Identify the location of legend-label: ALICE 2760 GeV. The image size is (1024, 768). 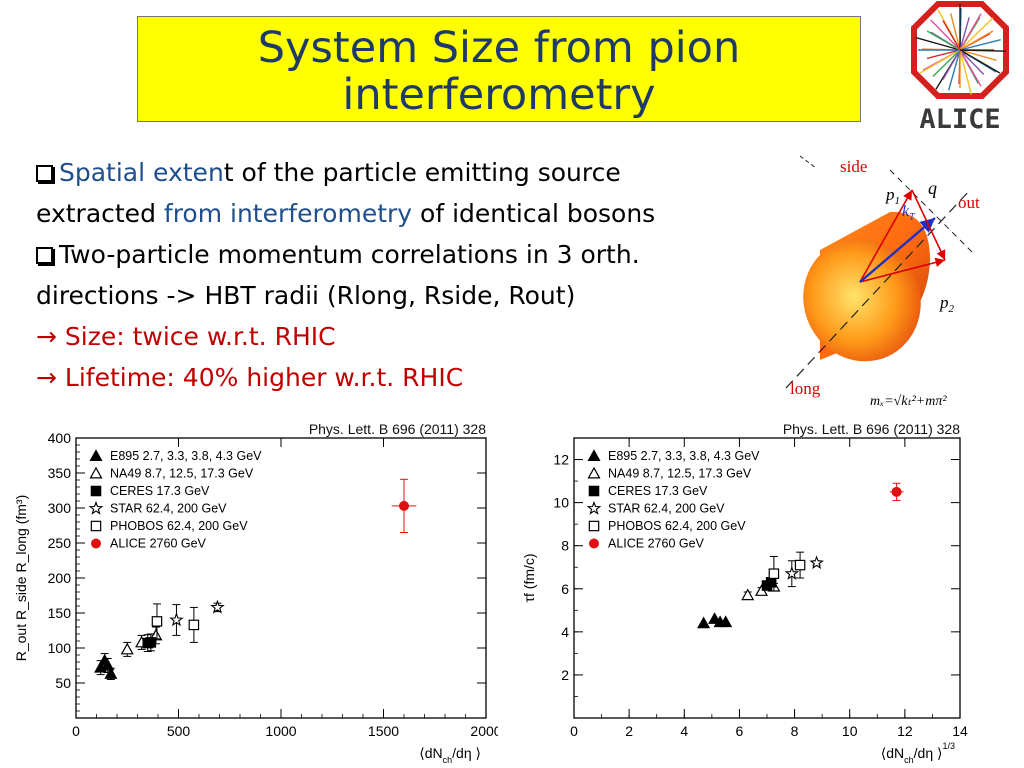
(158, 544).